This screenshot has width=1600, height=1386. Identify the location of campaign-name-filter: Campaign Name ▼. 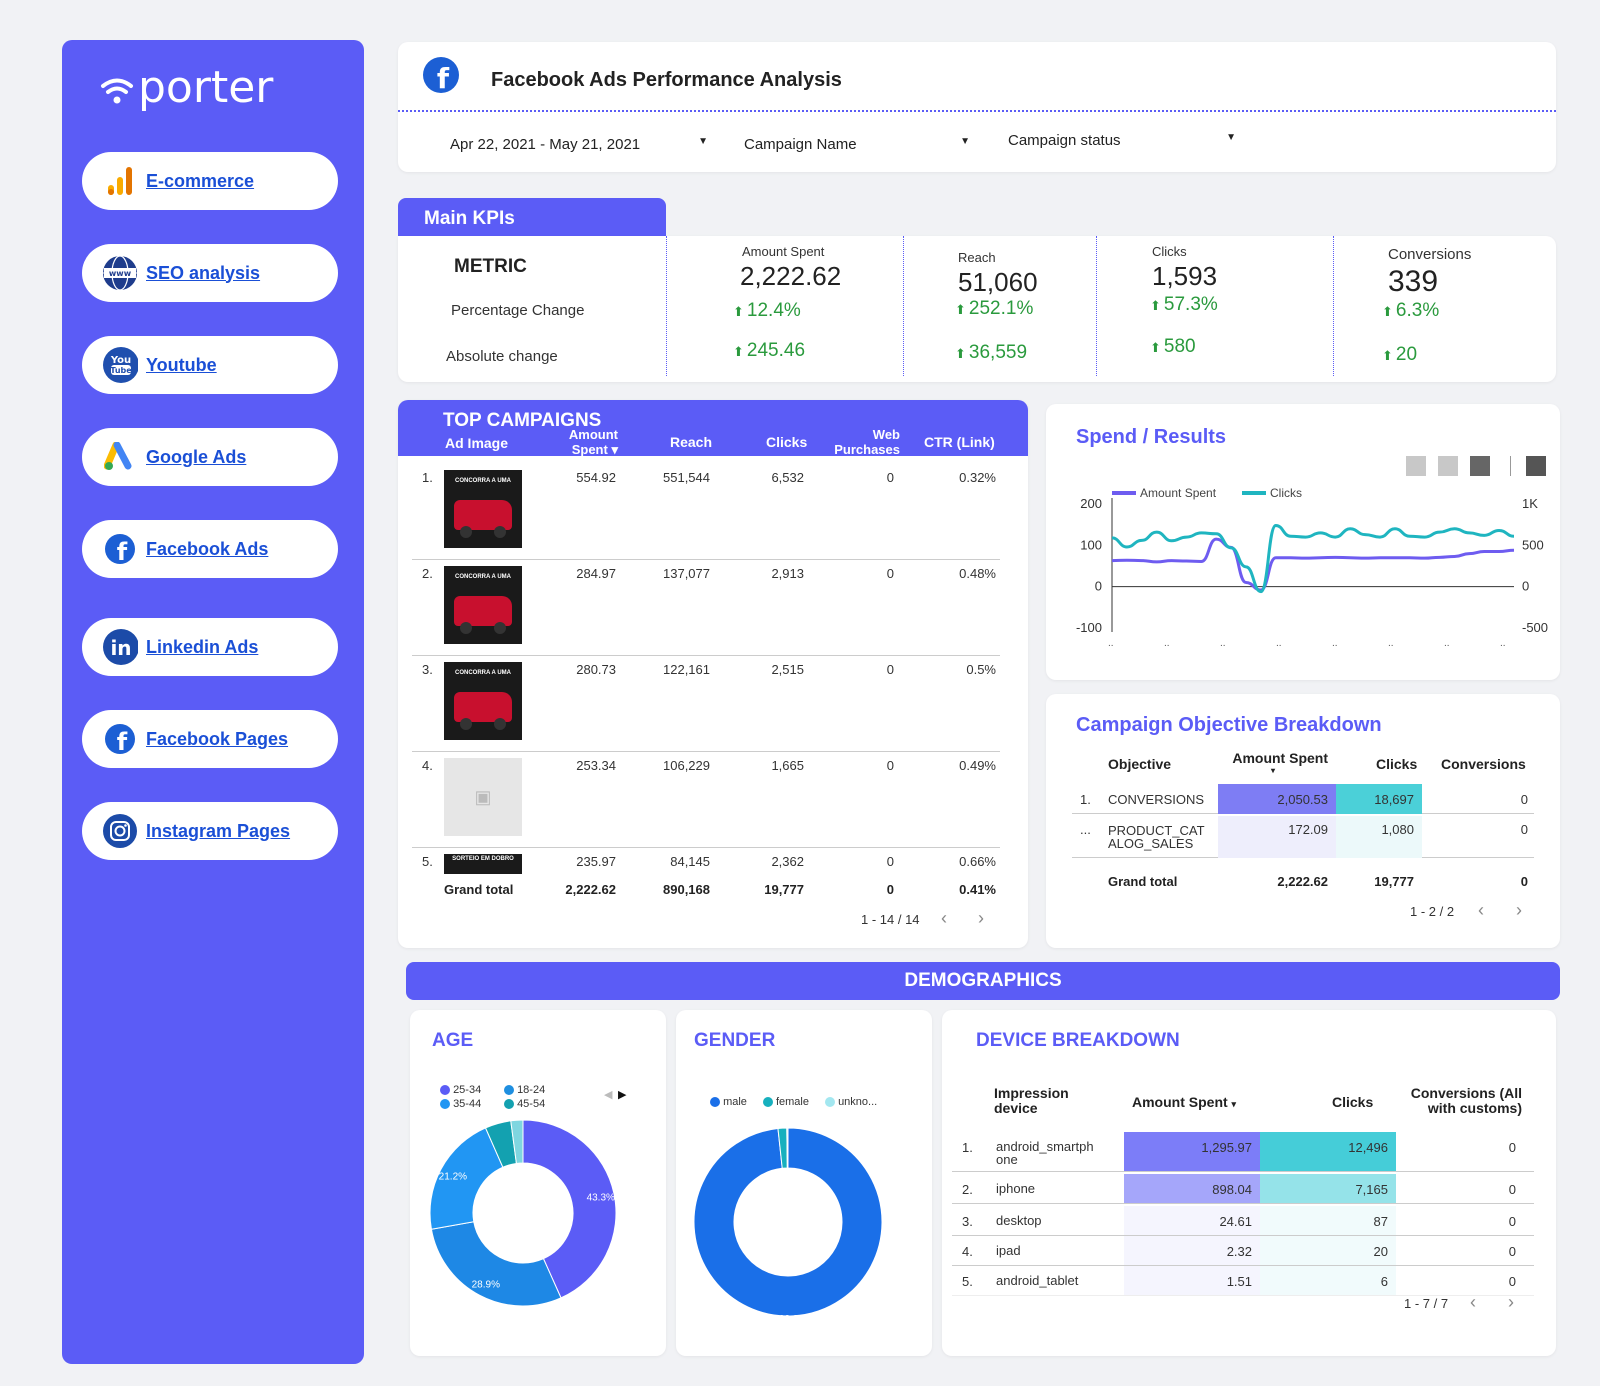
(857, 144).